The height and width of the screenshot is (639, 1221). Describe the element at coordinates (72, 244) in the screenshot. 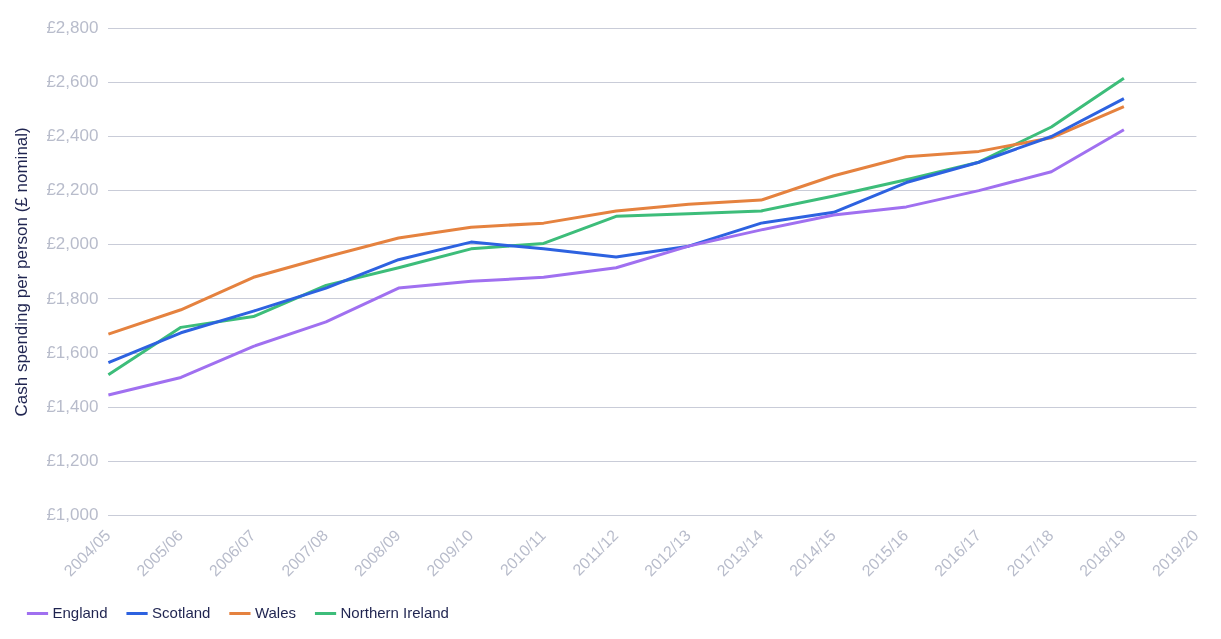

I see `y-tick-label: £2,000` at that location.